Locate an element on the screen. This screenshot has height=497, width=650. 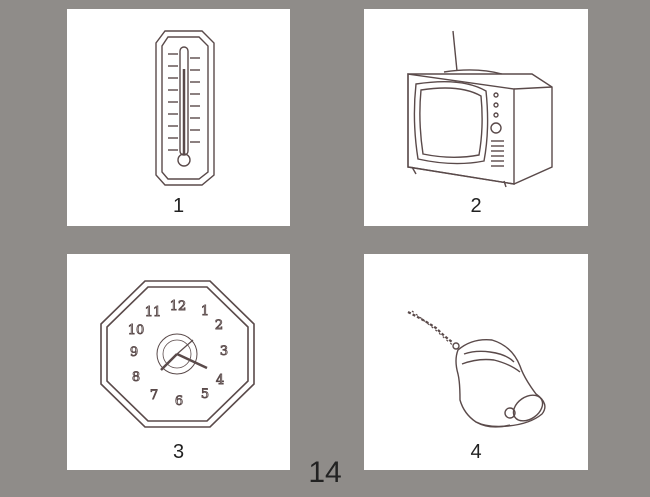
thermometer-icon is located at coordinates (185, 108).